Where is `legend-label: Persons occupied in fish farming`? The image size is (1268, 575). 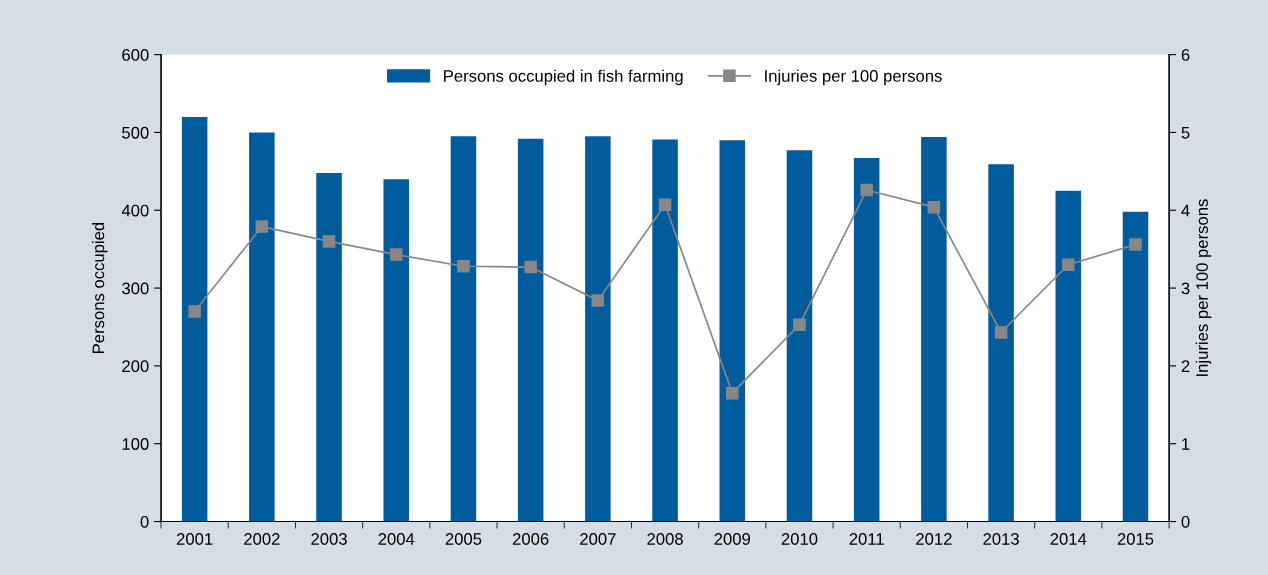
legend-label: Persons occupied in fish farming is located at coordinates (563, 77).